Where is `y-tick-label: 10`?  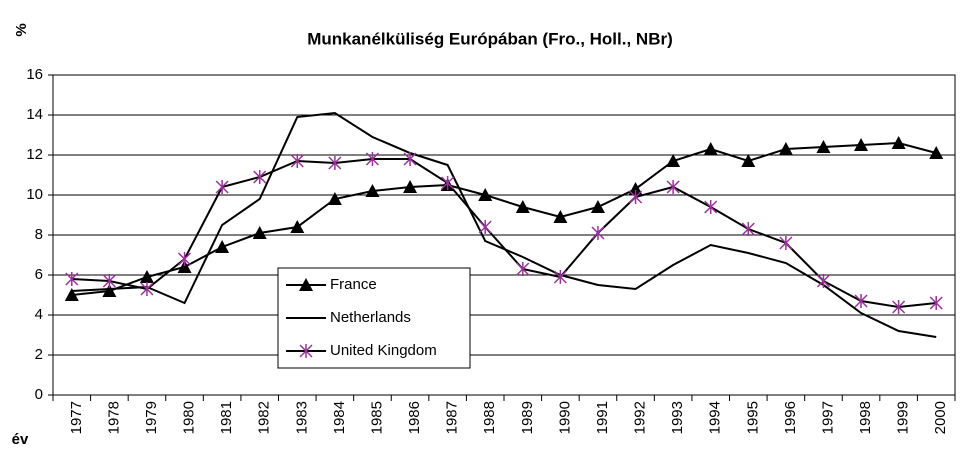 y-tick-label: 10 is located at coordinates (34, 194).